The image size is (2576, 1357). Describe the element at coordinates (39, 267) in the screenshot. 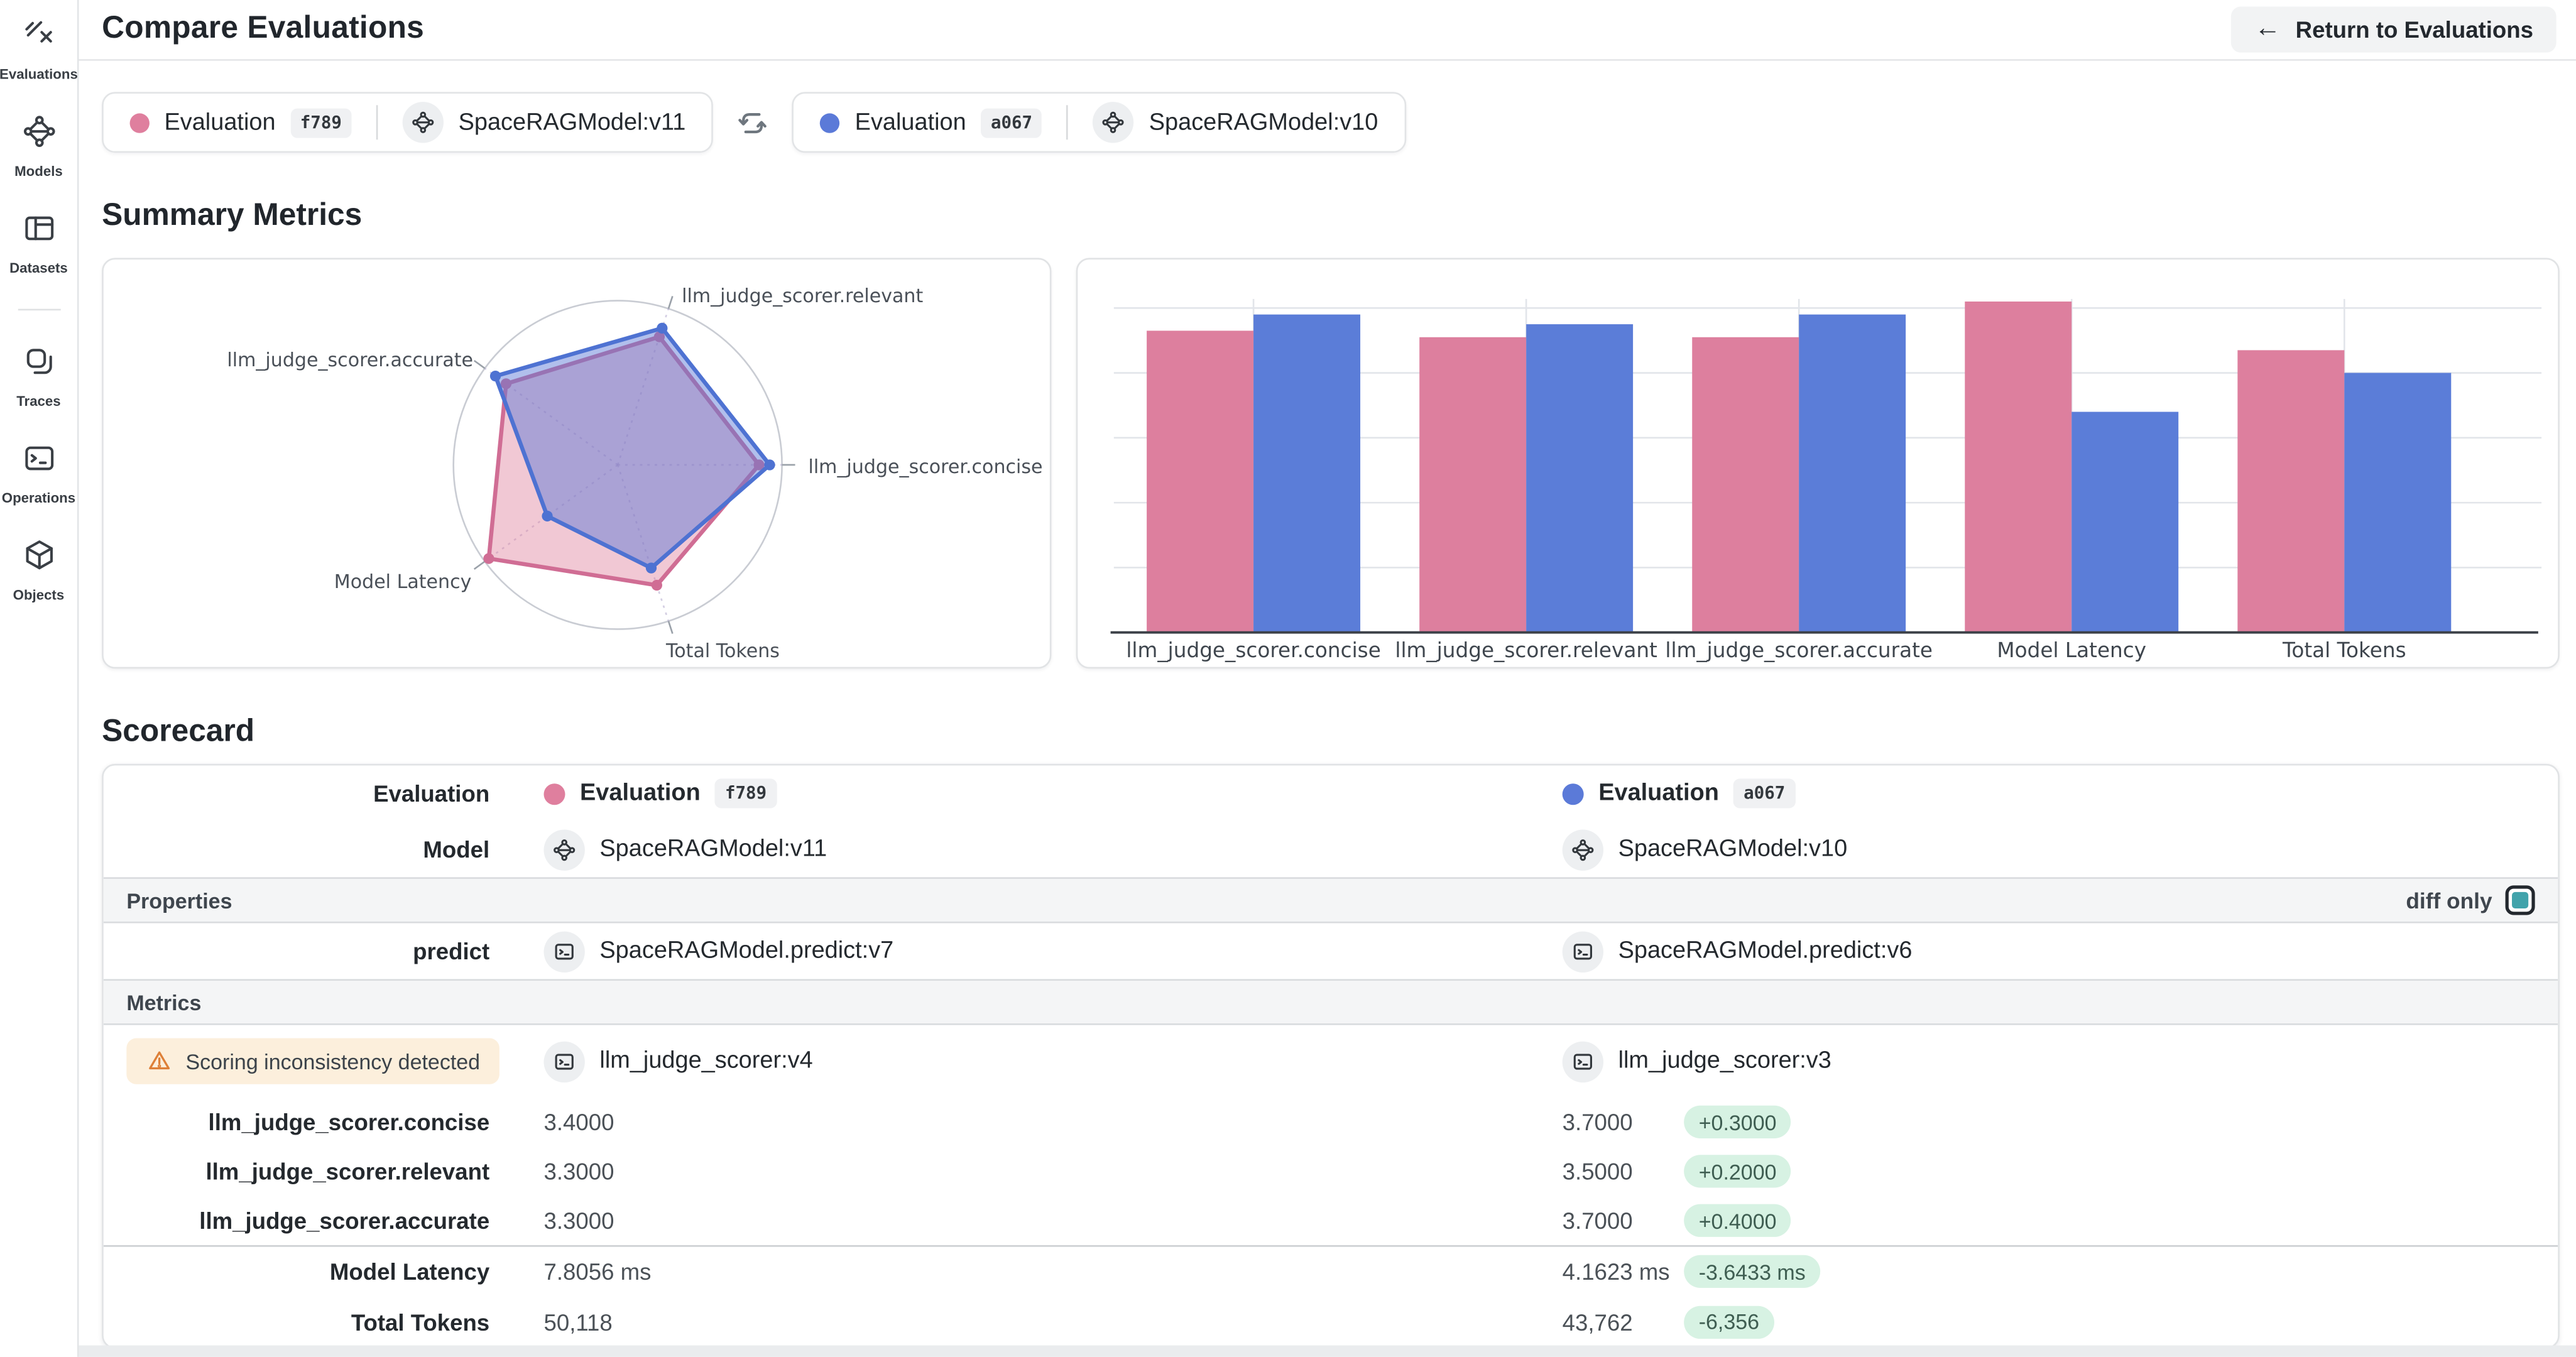

I see `sidebar-item-label: Datasets` at that location.